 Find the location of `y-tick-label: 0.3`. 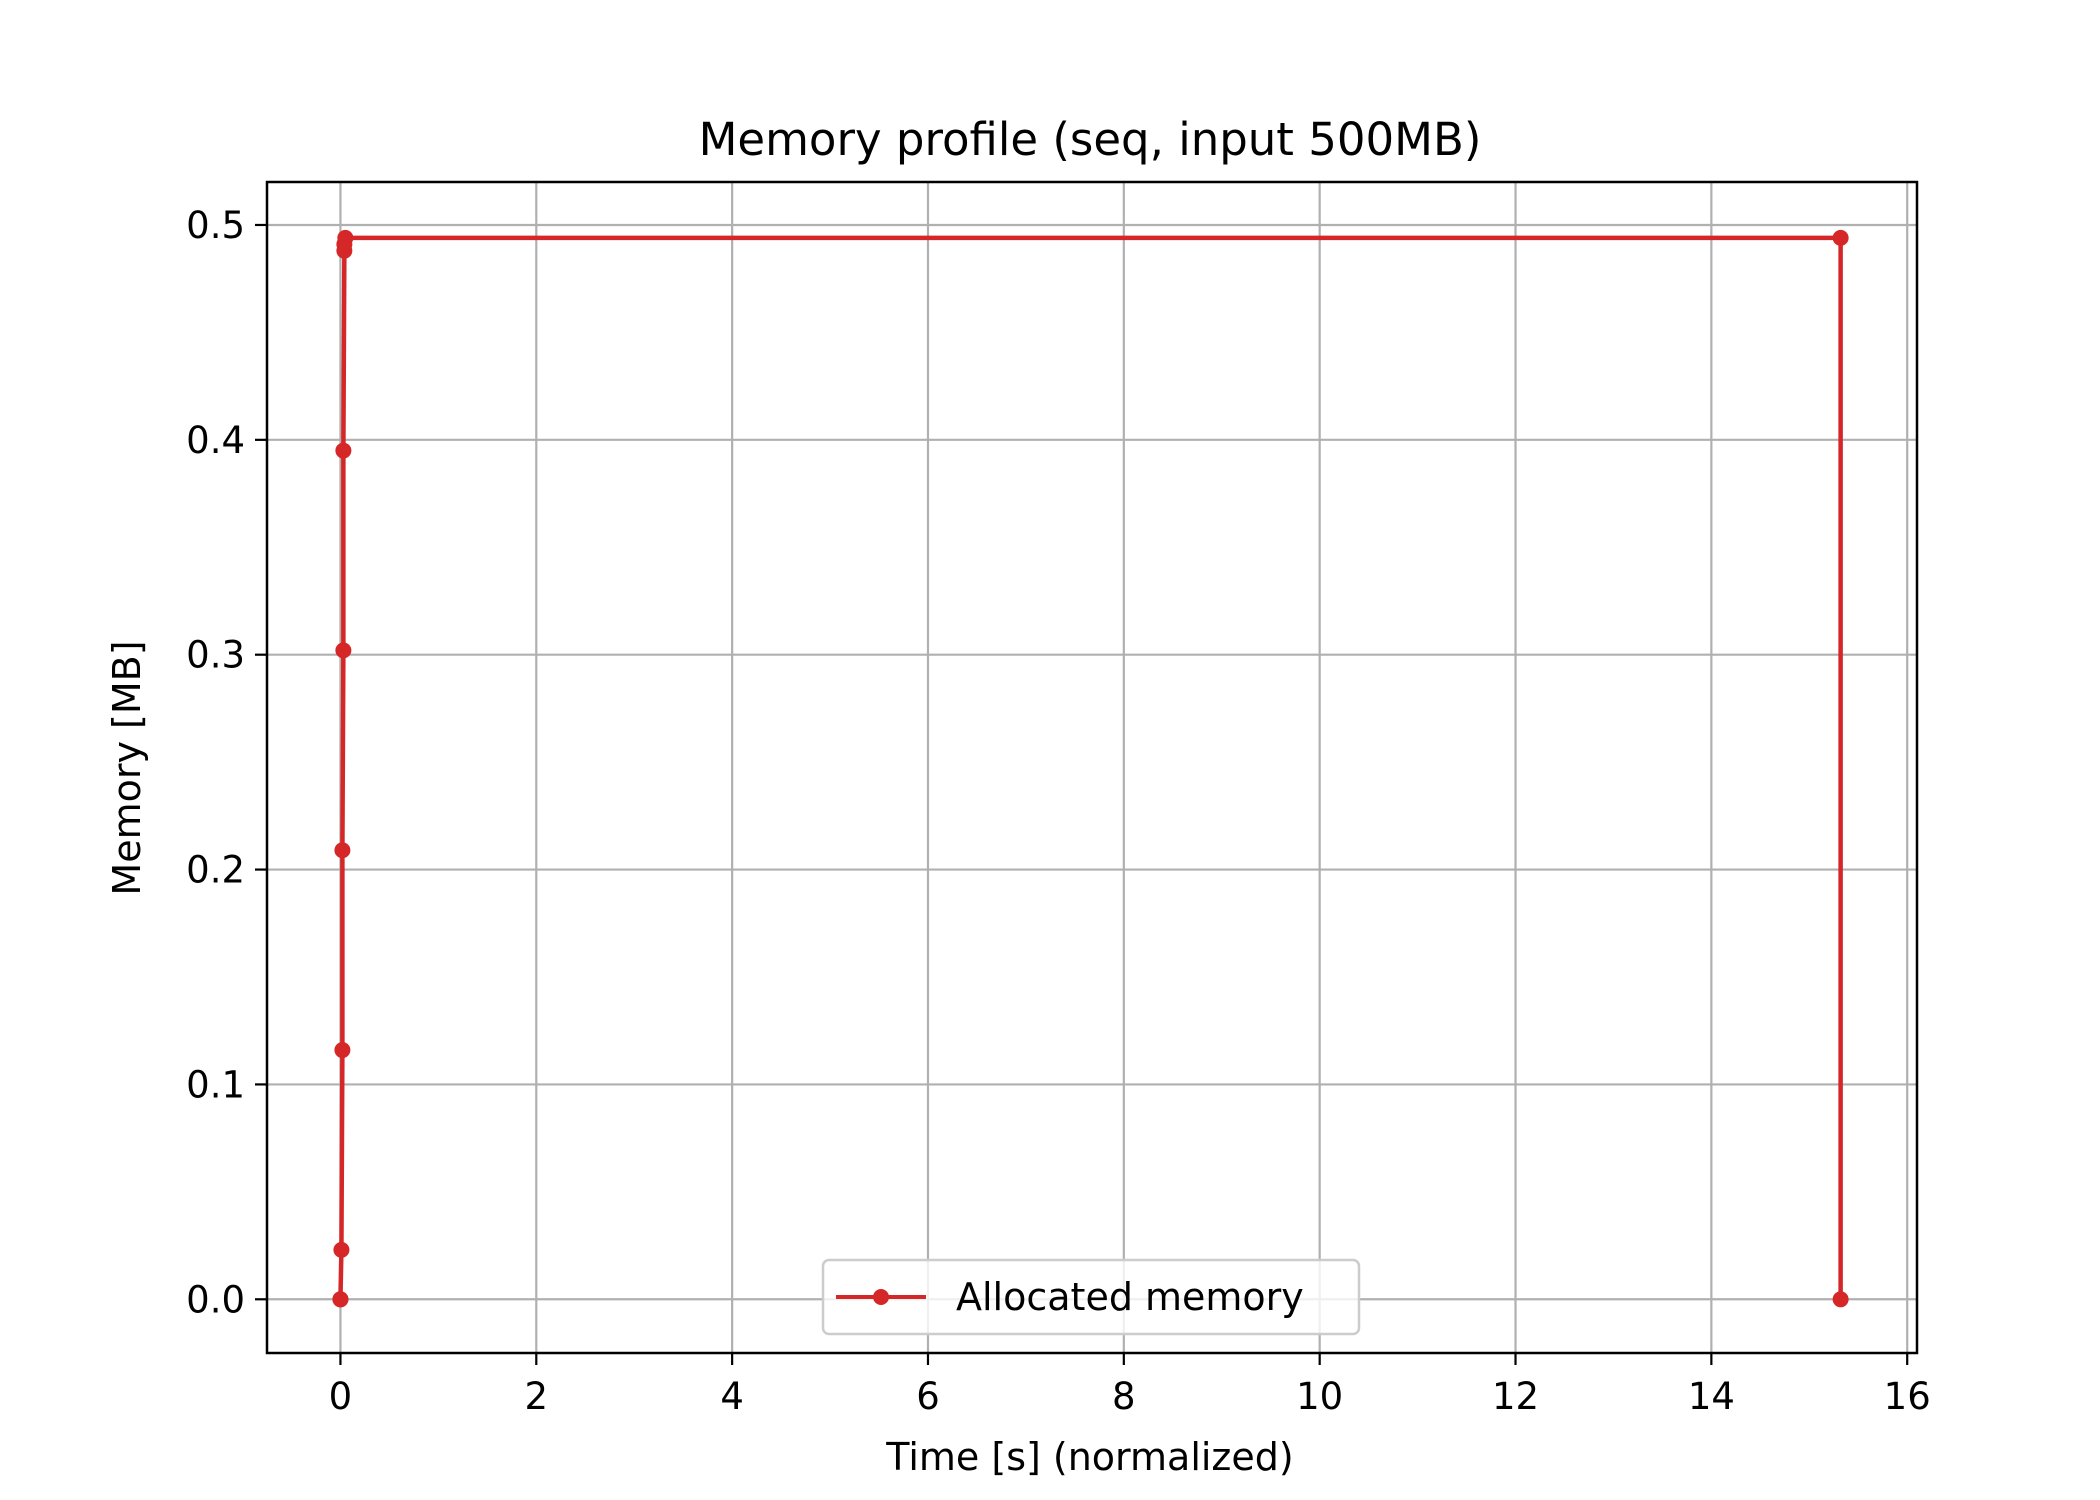

y-tick-label: 0.3 is located at coordinates (215, 655).